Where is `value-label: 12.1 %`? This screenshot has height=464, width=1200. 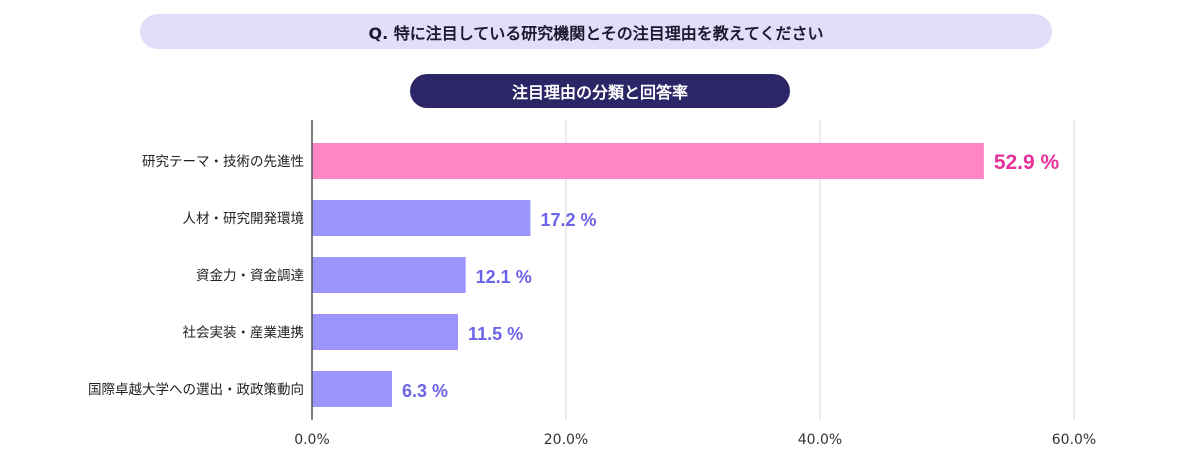
value-label: 12.1 % is located at coordinates (504, 277).